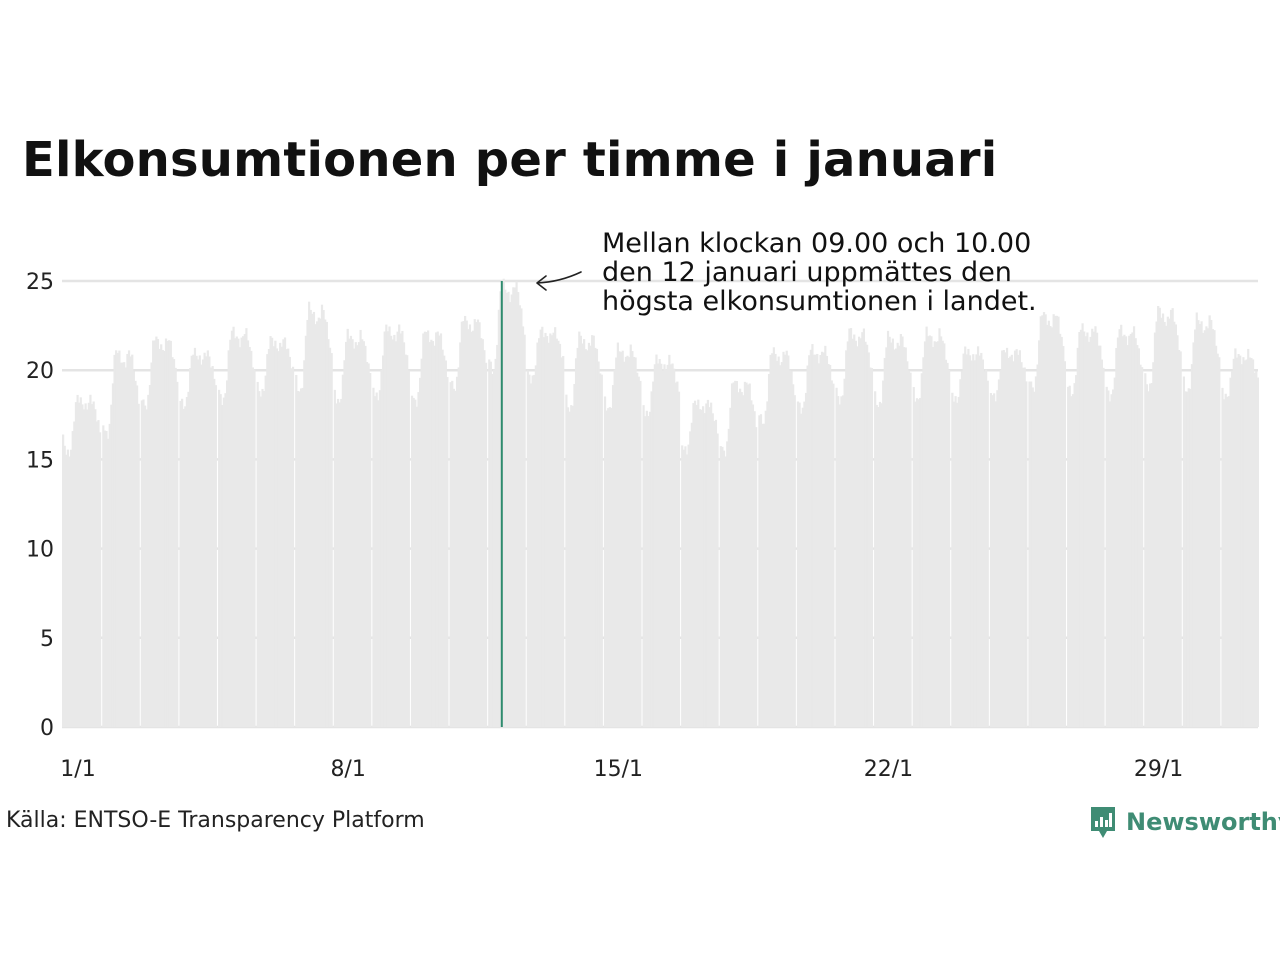 The width and height of the screenshot is (1280, 960). Describe the element at coordinates (1184, 822) in the screenshot. I see `brand-logo: Newsworthy` at that location.